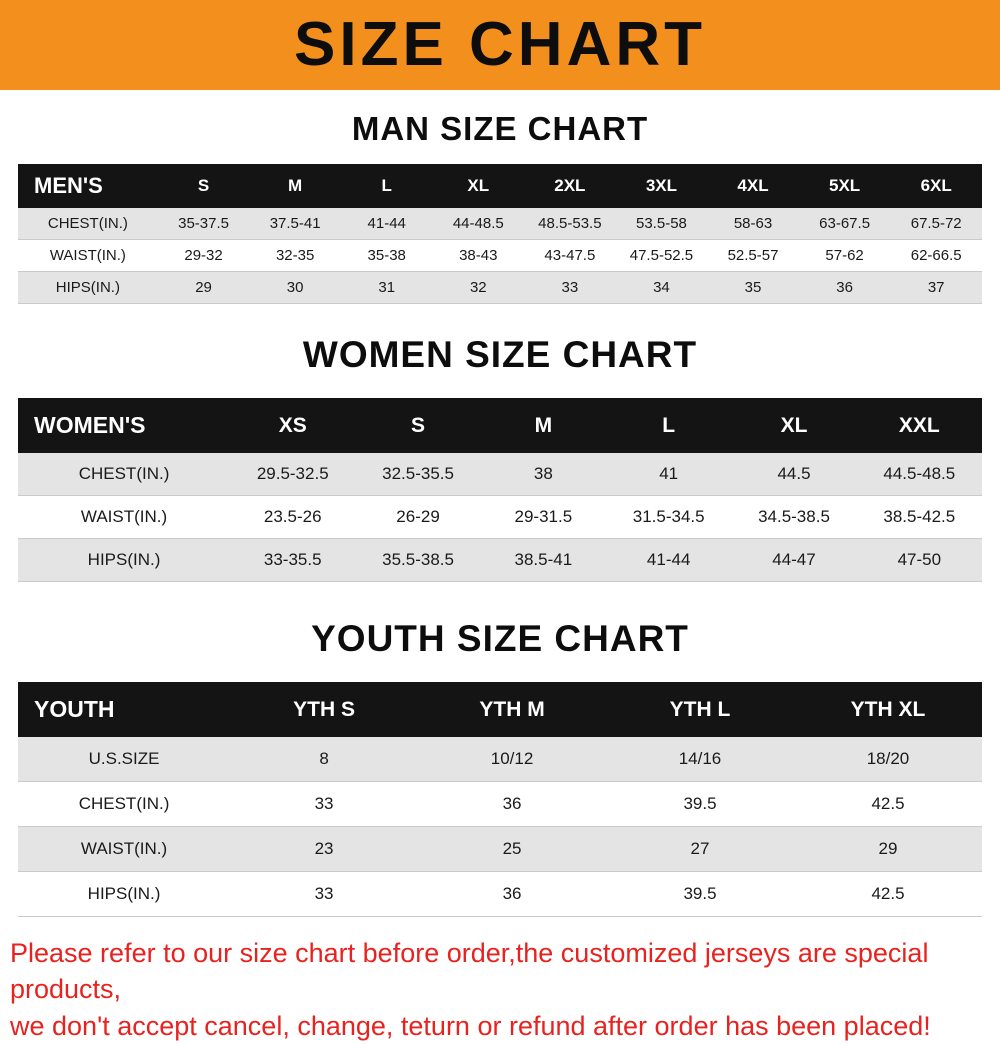 This screenshot has height=1044, width=1000. Describe the element at coordinates (500, 638) in the screenshot. I see `section-heading-youth: YOUTH SIZE CHART` at that location.